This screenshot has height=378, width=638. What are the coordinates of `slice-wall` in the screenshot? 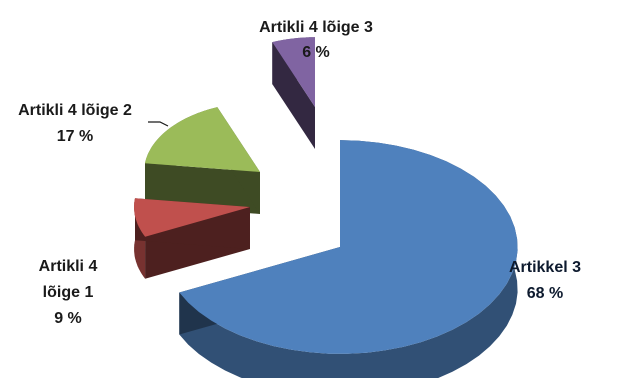 It's located at (293, 95).